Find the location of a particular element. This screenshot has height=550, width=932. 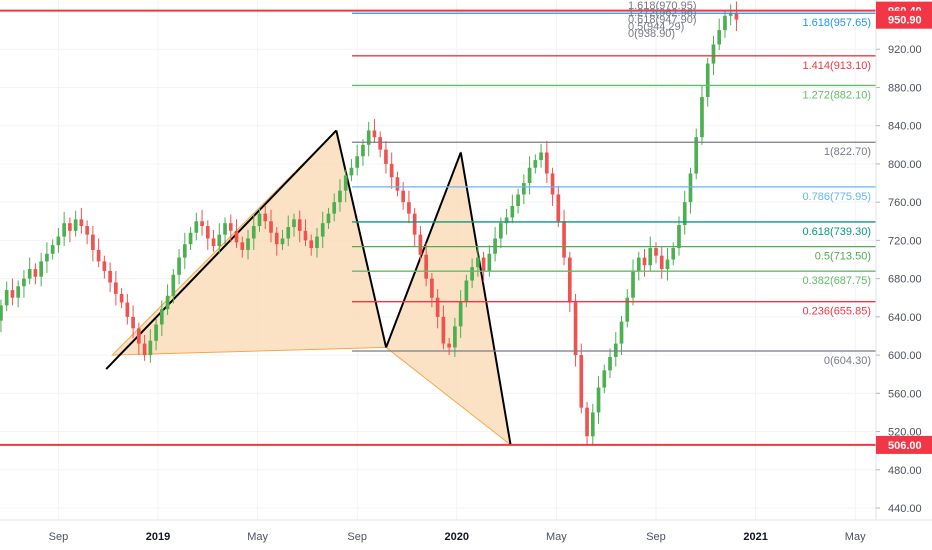

y-tick-label: 520.00 is located at coordinates (905, 433).